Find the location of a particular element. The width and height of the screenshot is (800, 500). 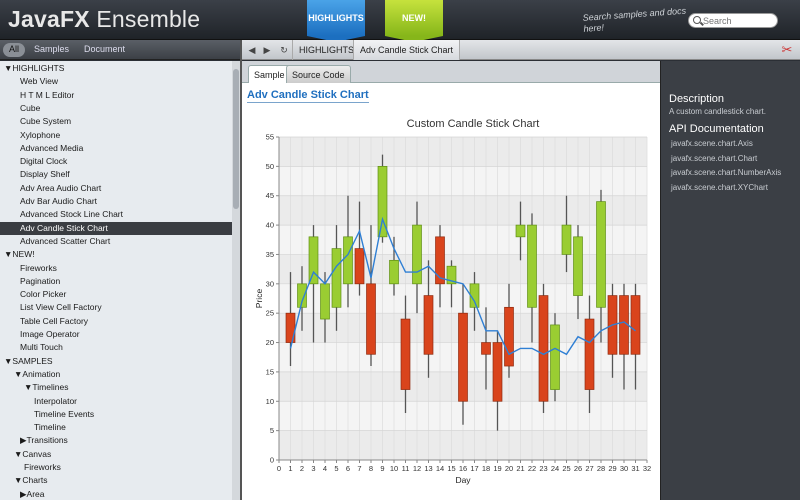

sidebar-item: Adv Candle Stick Chart is located at coordinates (116, 228).